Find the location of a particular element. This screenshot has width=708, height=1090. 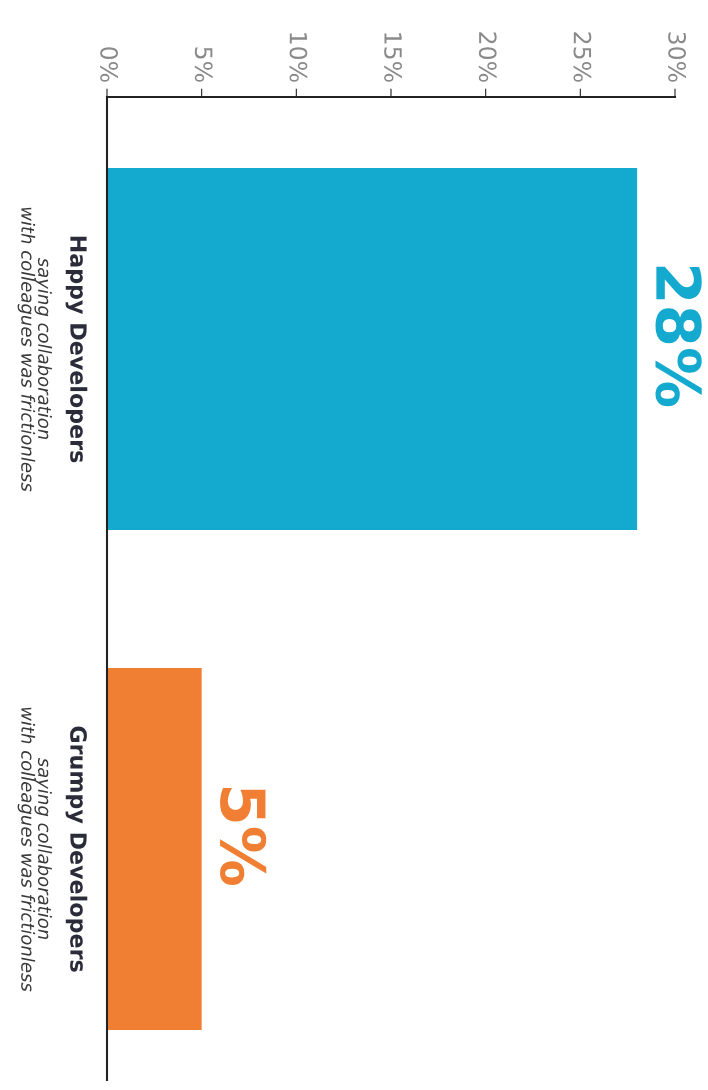

x-tick-label: 10% is located at coordinates (298, 57).